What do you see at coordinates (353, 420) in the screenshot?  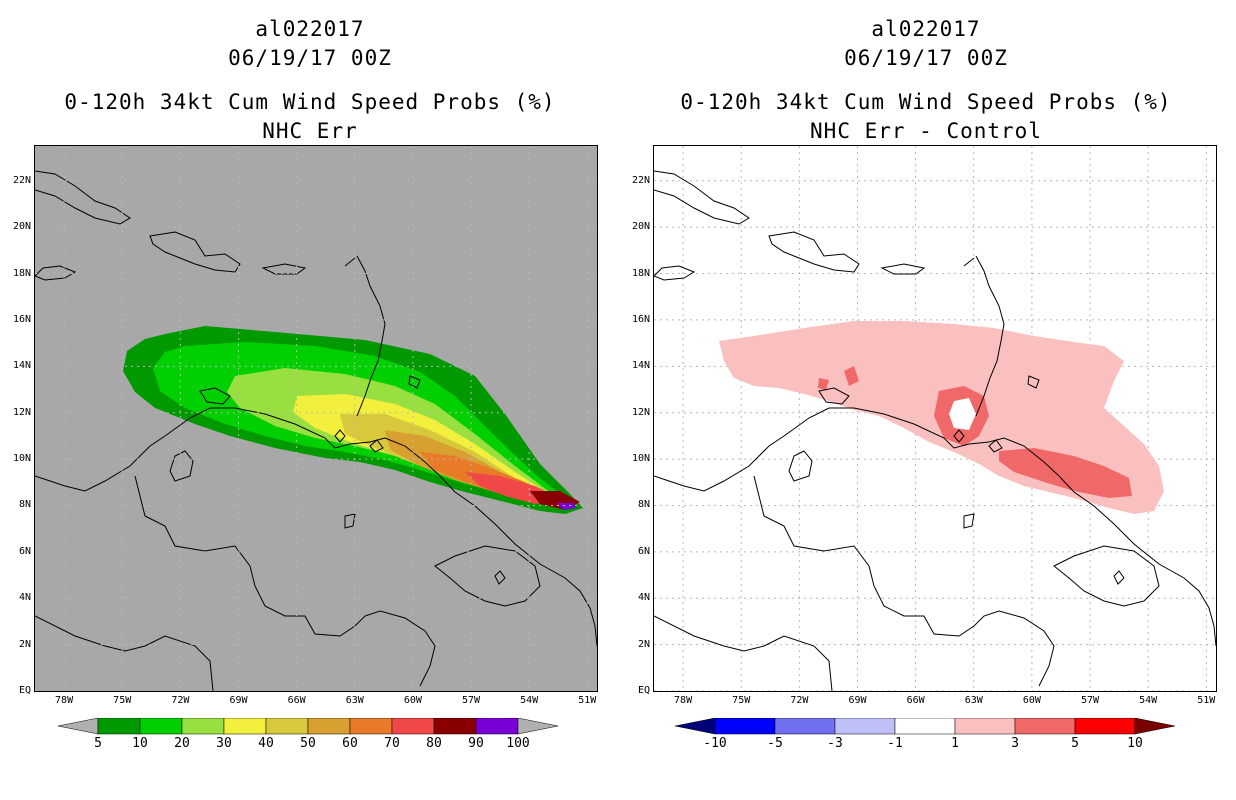 I see `probability-swath` at bounding box center [353, 420].